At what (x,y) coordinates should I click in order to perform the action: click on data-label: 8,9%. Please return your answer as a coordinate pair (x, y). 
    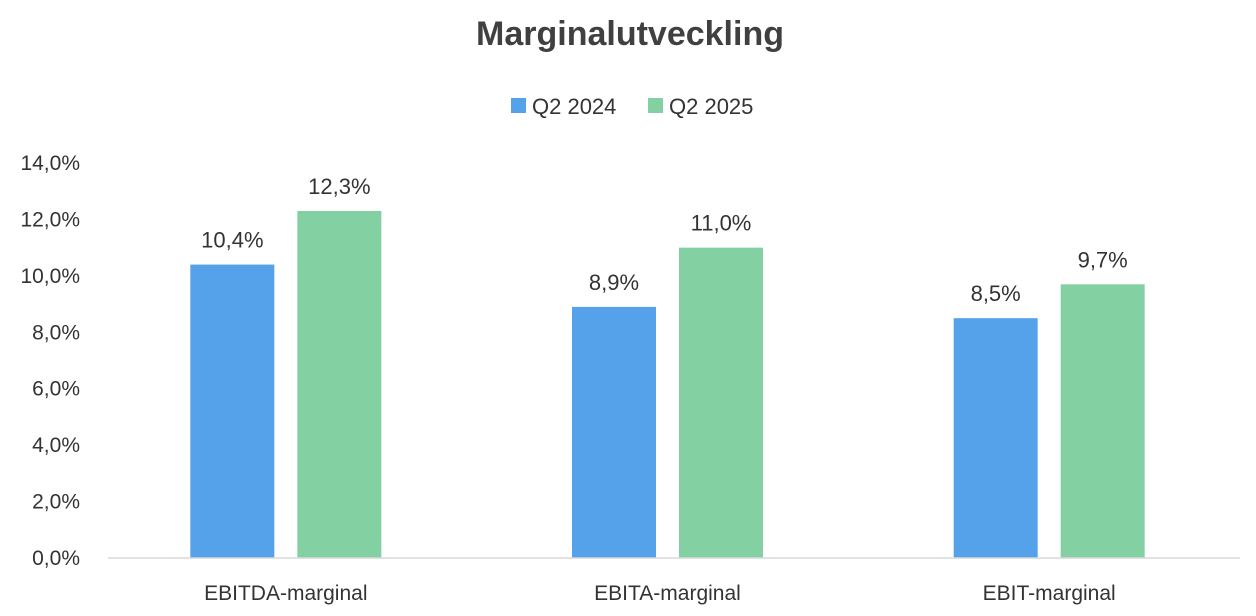
    Looking at the image, I should click on (614, 282).